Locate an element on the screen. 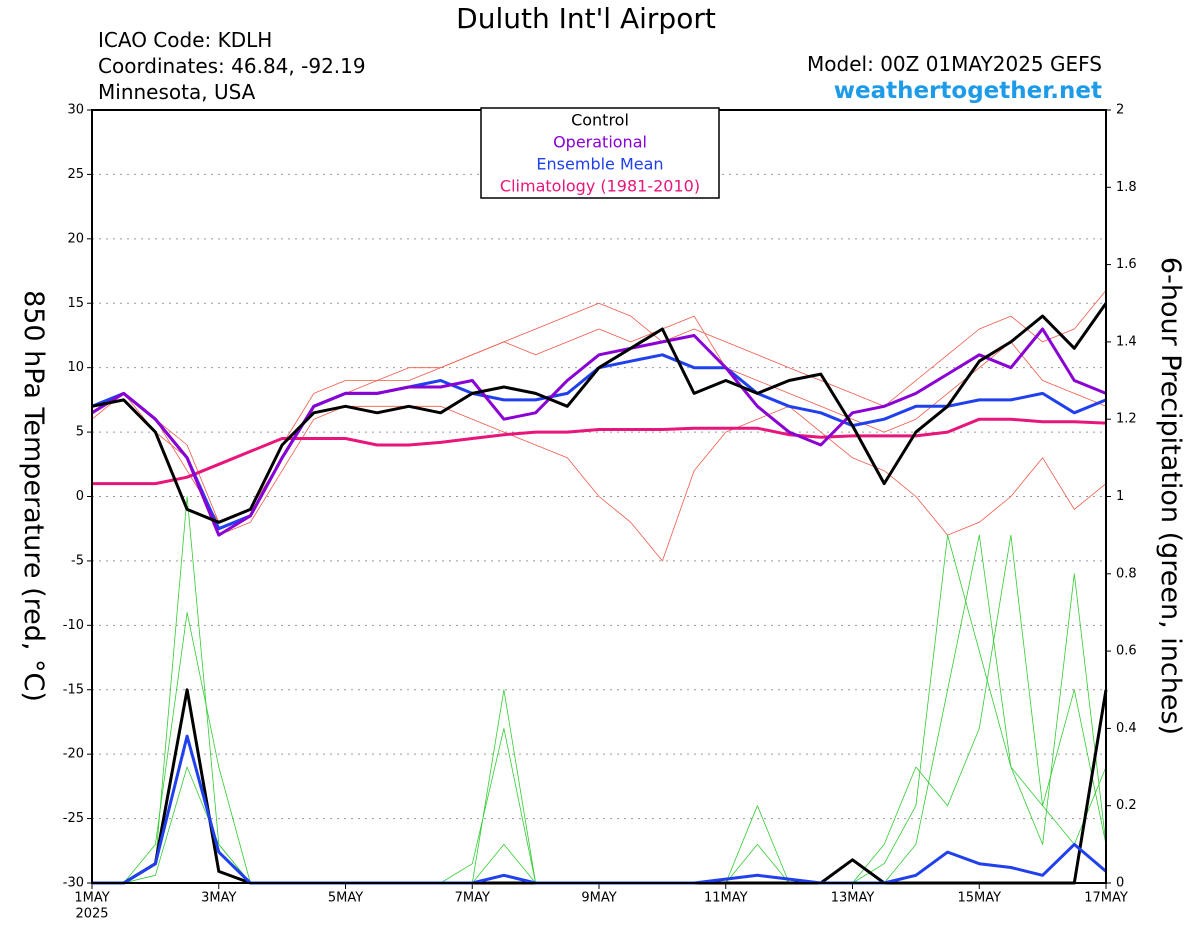 This screenshot has width=1200, height=927. x-tick-label: 17MAY is located at coordinates (1106, 898).